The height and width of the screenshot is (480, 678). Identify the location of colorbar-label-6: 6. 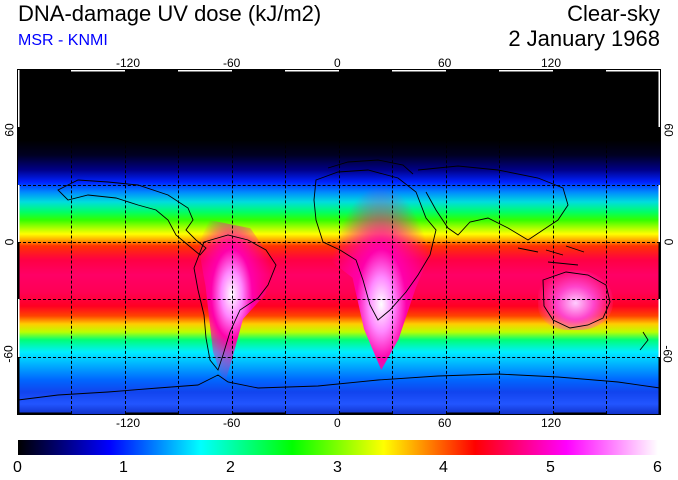
(657, 467).